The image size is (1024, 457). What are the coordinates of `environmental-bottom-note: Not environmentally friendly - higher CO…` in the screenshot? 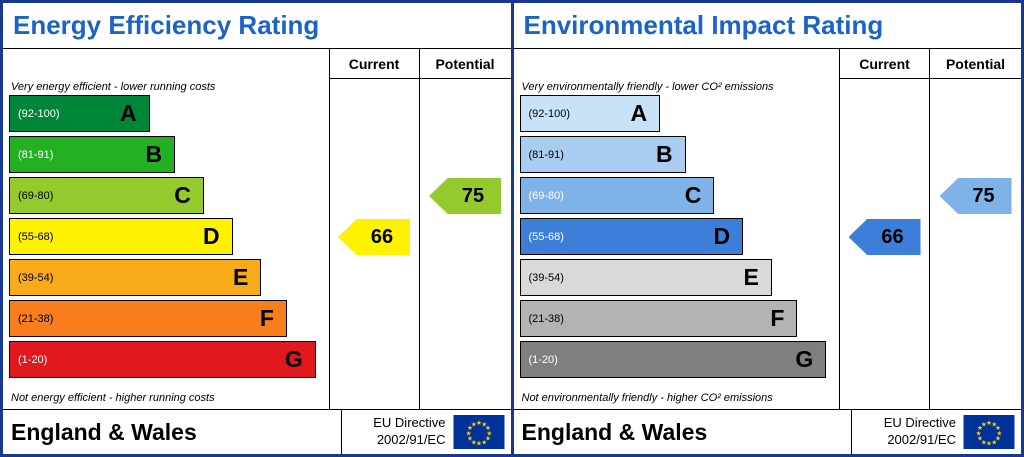 It's located at (647, 398).